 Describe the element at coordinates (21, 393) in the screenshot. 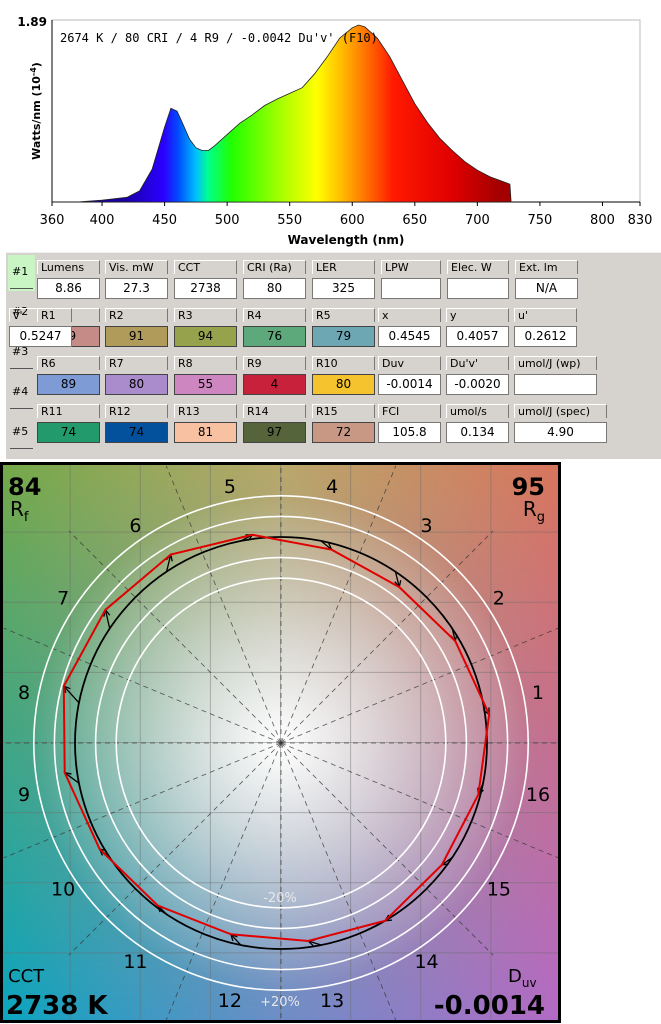

I see `row-tab-4: #4` at that location.